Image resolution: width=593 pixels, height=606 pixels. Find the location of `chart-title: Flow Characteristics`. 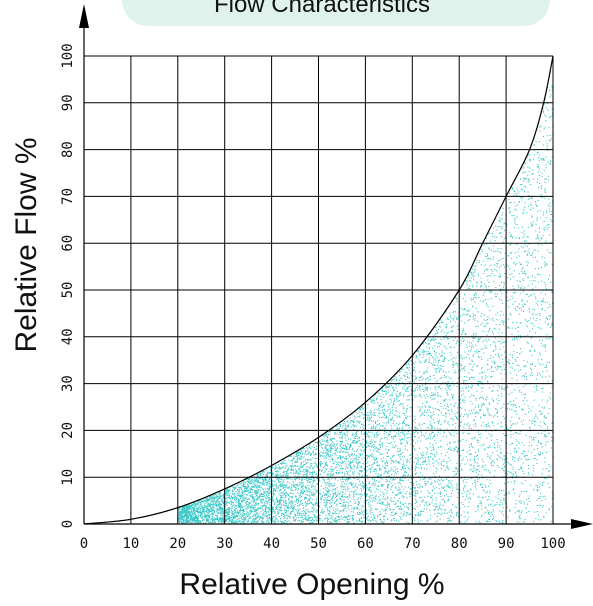

chart-title: Flow Characteristics is located at coordinates (322, 9).